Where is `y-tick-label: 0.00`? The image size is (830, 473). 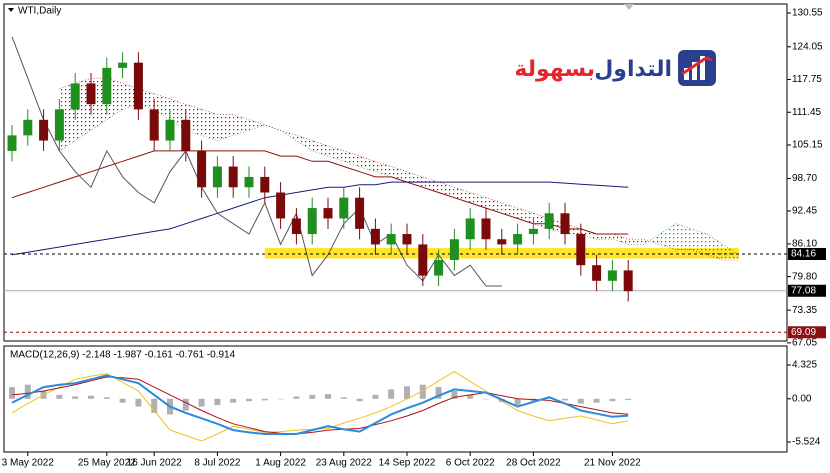
y-tick-label: 0.00 is located at coordinates (802, 398).